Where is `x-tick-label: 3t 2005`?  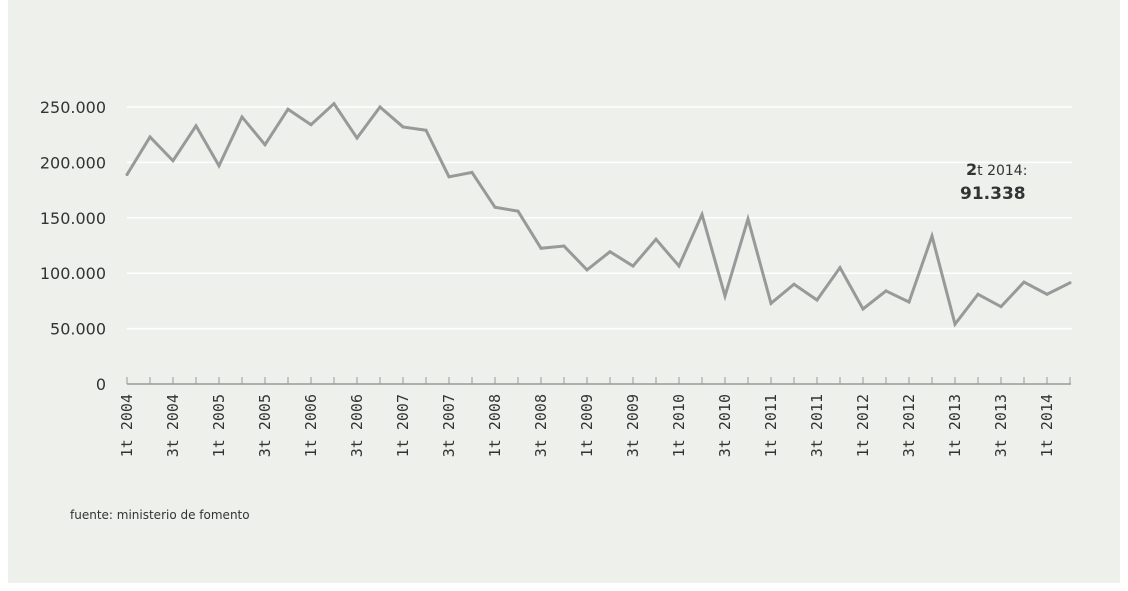
x-tick-label: 3t 2005 is located at coordinates (265, 425).